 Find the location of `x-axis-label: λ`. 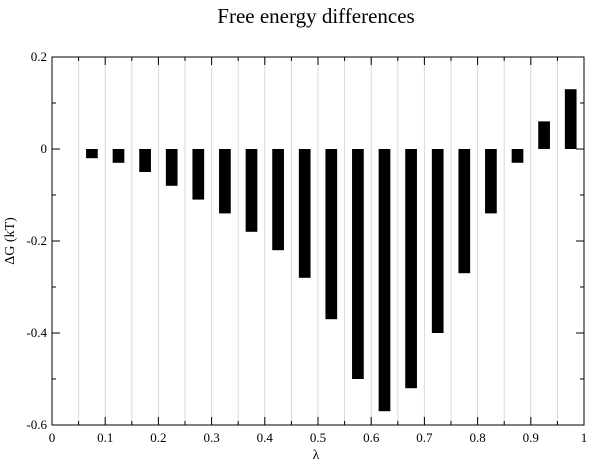

x-axis-label: λ is located at coordinates (316, 455).